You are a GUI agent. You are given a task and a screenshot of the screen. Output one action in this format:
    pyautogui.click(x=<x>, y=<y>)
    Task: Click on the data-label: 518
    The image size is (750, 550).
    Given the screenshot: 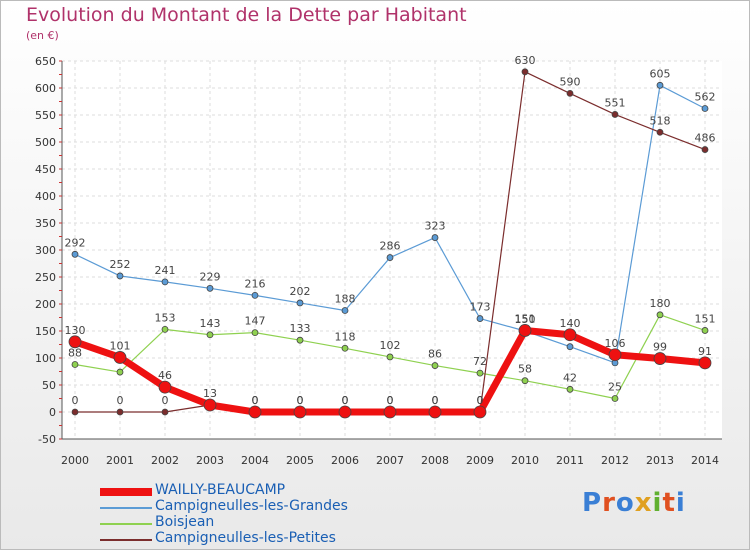 What is the action you would take?
    pyautogui.click(x=660, y=120)
    